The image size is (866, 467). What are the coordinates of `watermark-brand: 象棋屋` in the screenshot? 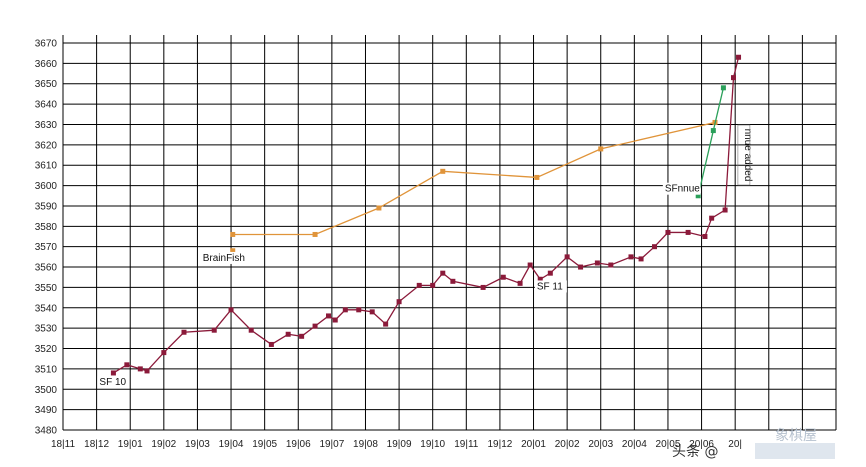 It's located at (796, 436).